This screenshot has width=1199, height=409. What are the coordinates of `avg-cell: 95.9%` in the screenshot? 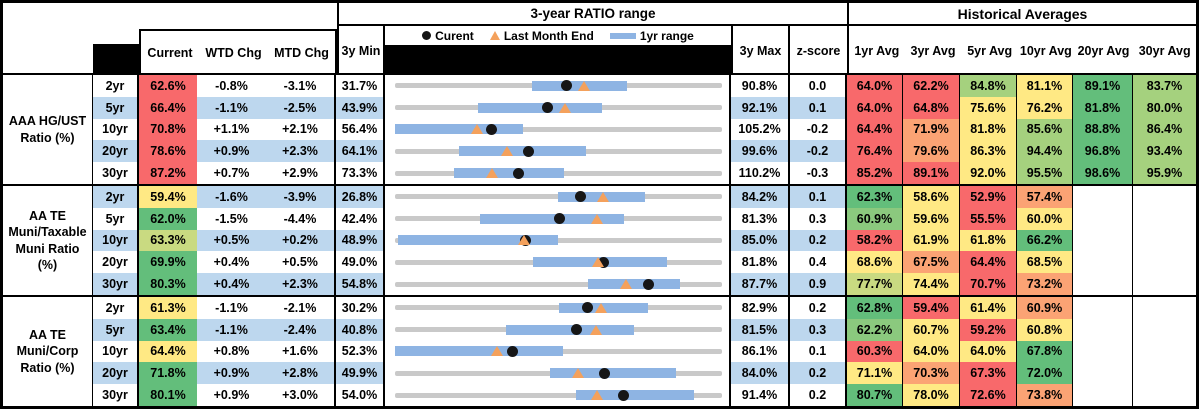 It's located at (1164, 173).